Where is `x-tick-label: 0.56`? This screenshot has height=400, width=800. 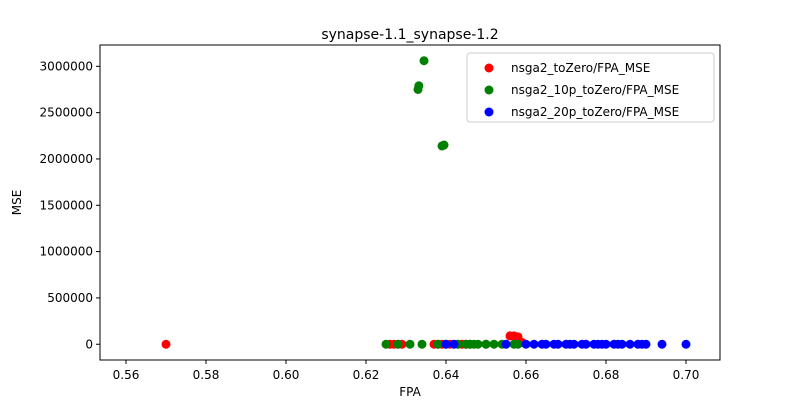
x-tick-label: 0.56 is located at coordinates (126, 375).